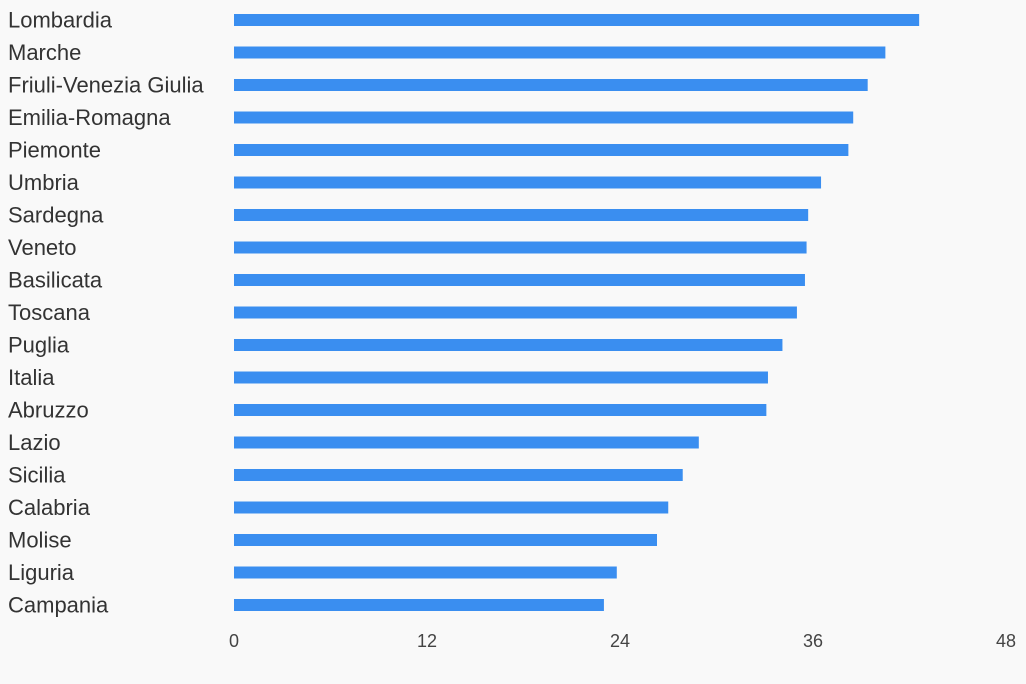  I want to click on category-label: Basilicata, so click(55, 280).